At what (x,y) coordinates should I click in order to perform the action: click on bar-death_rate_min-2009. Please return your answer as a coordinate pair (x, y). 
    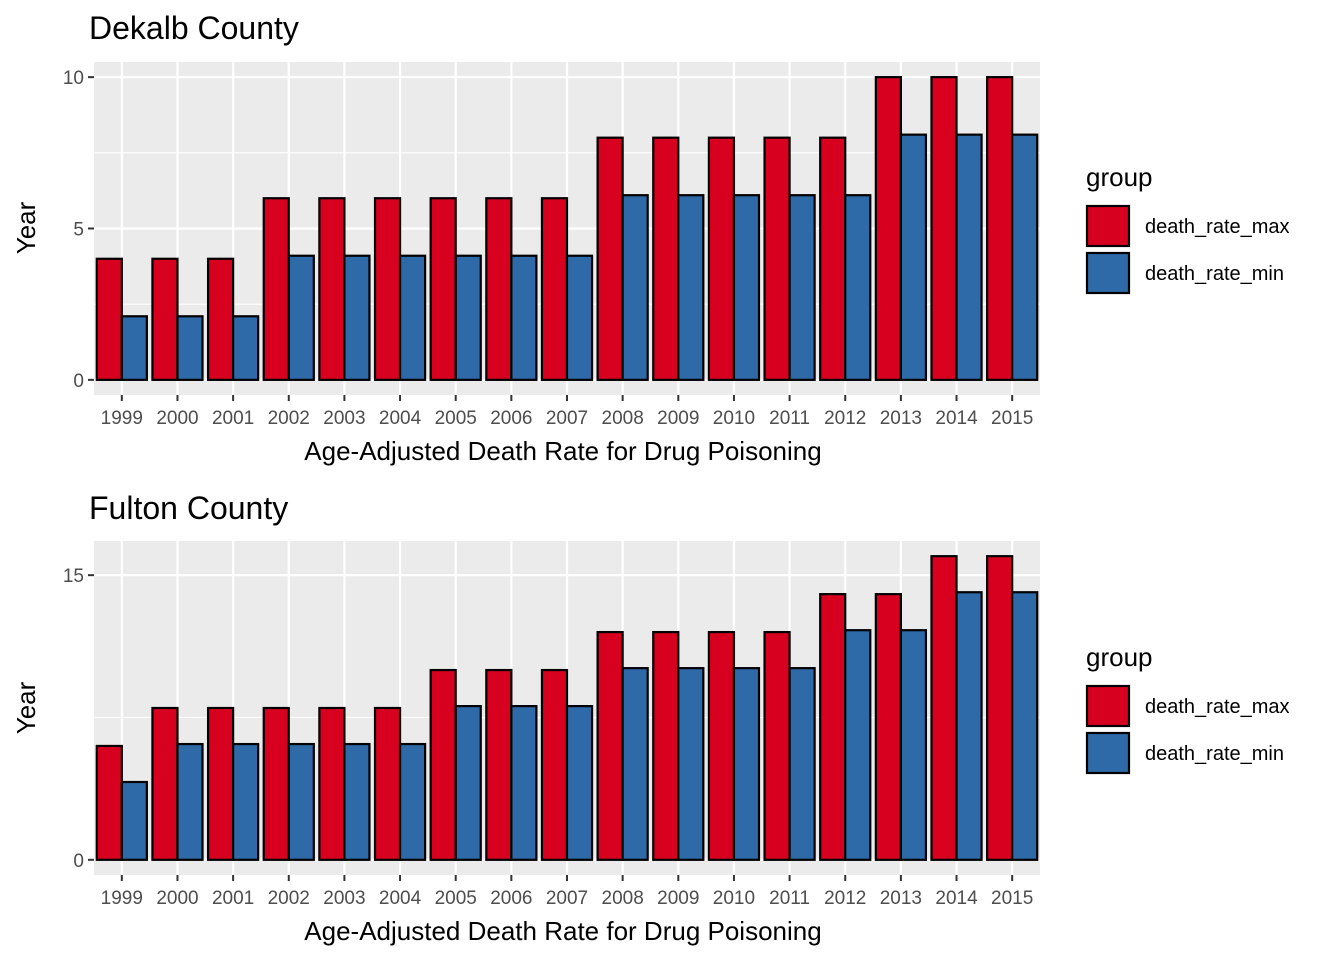
    Looking at the image, I should click on (691, 764).